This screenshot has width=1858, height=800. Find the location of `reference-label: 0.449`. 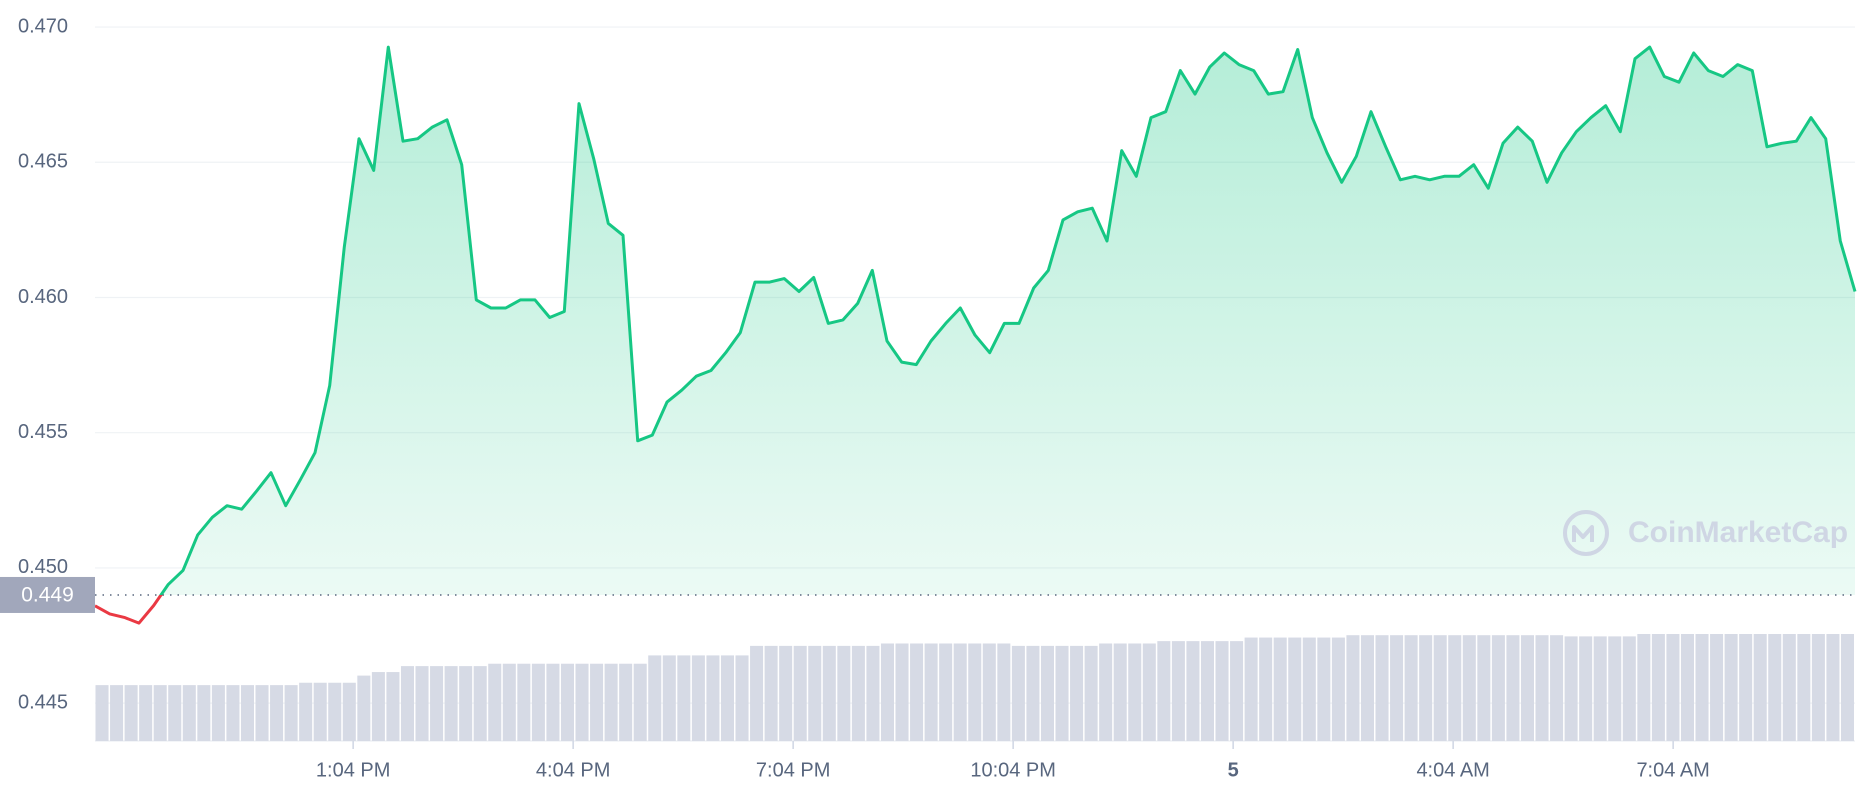

reference-label: 0.449 is located at coordinates (47, 595).